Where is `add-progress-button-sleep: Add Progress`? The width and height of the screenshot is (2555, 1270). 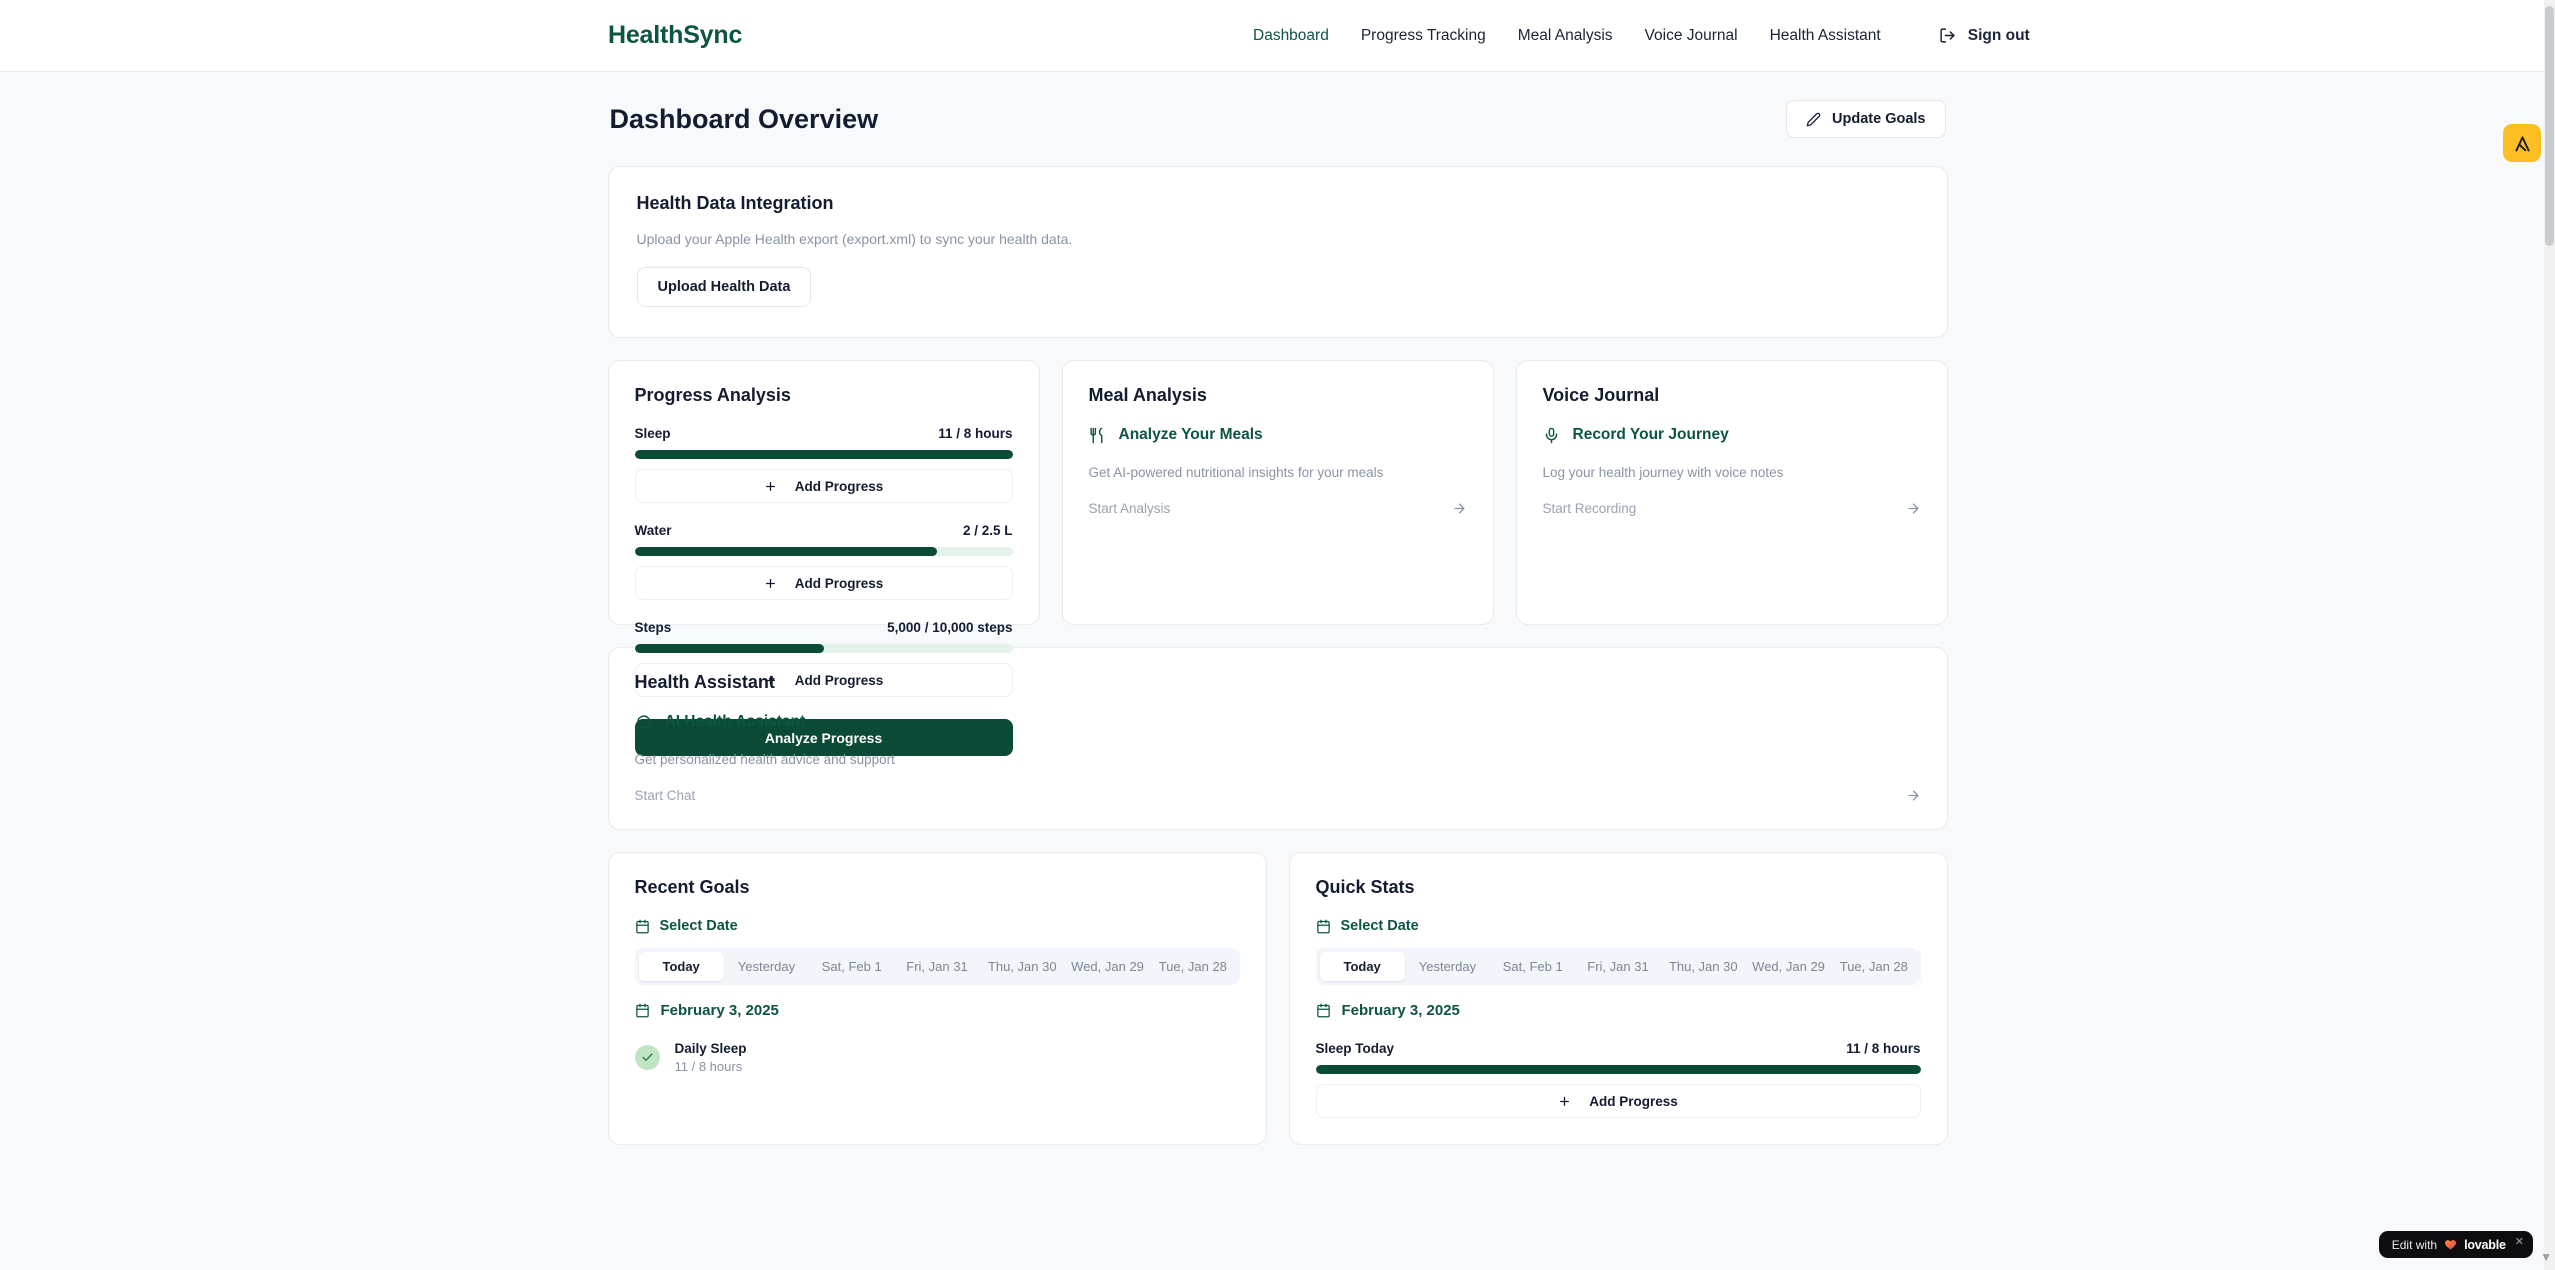
add-progress-button-sleep: Add Progress is located at coordinates (823, 486).